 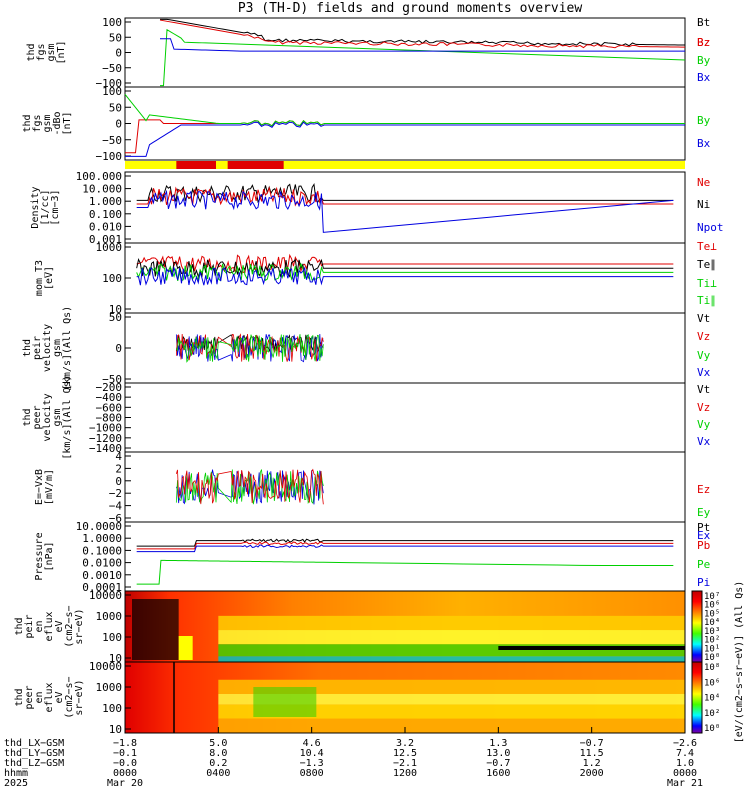 What do you see at coordinates (47, 348) in the screenshot?
I see `vi-ylabel-line: velocity` at bounding box center [47, 348].